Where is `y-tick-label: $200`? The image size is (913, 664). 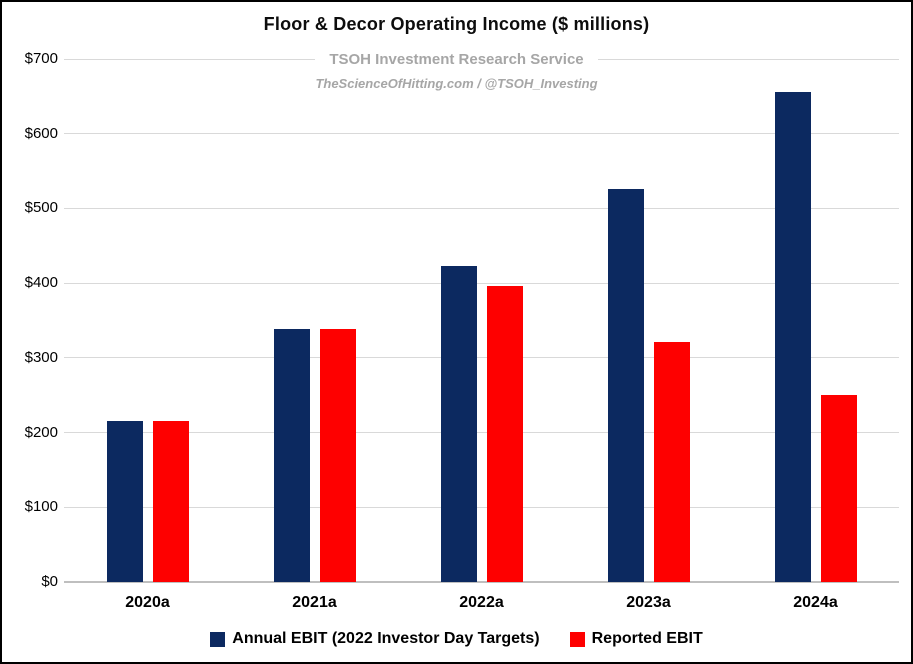
y-tick-label: $200 is located at coordinates (41, 432).